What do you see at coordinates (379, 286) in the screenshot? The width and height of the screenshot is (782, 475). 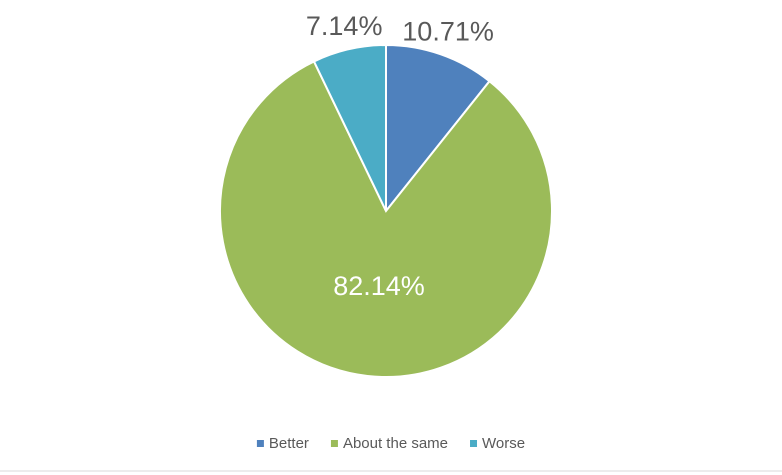 I see `data-label: 82.14%` at bounding box center [379, 286].